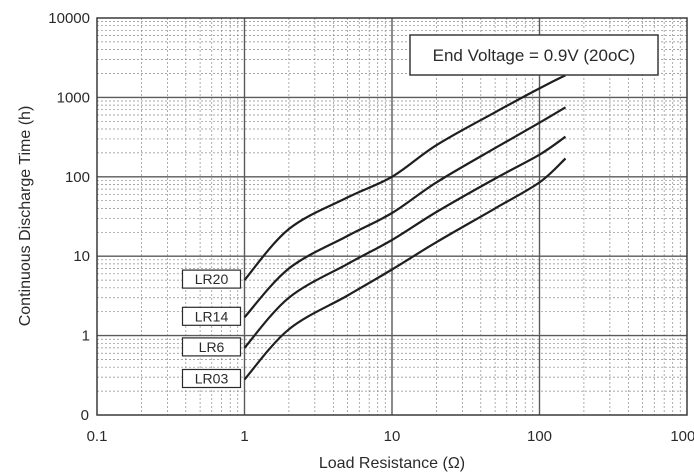 The image size is (694, 476). I want to click on series-label-lr14: LR14, so click(211, 316).